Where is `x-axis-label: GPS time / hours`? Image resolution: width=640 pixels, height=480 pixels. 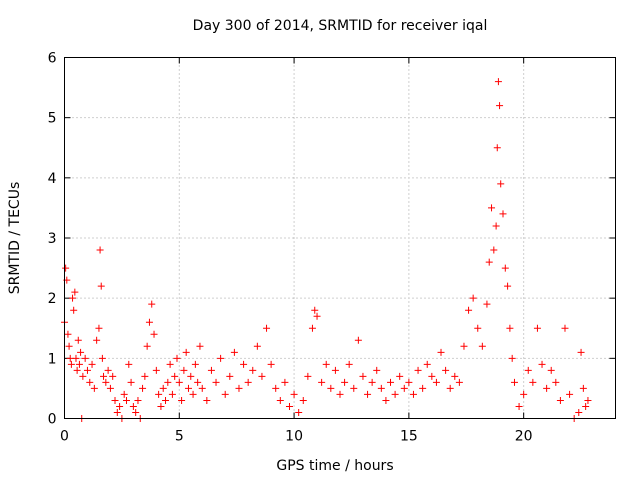 x-axis-label: GPS time / hours is located at coordinates (334, 466).